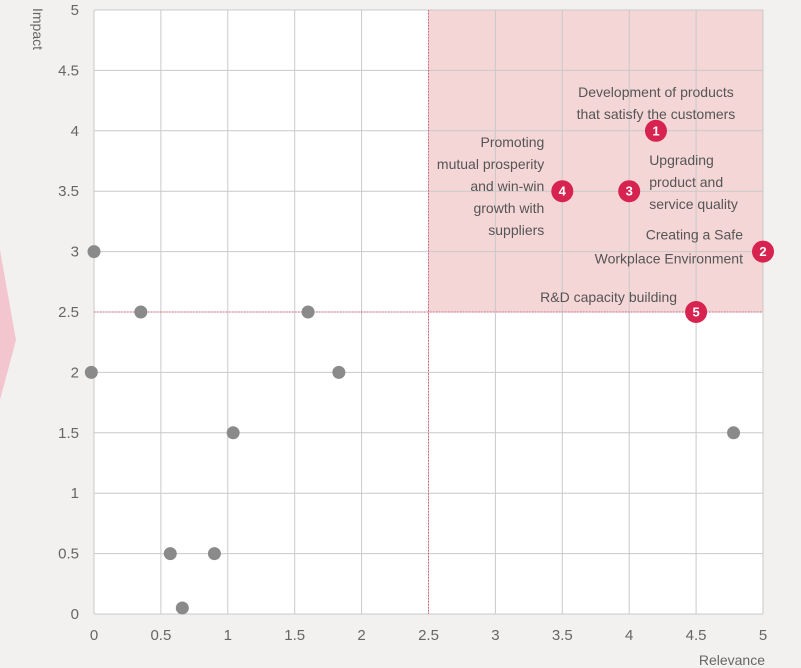  What do you see at coordinates (669, 259) in the screenshot?
I see `issue-label: Workplace Environment` at bounding box center [669, 259].